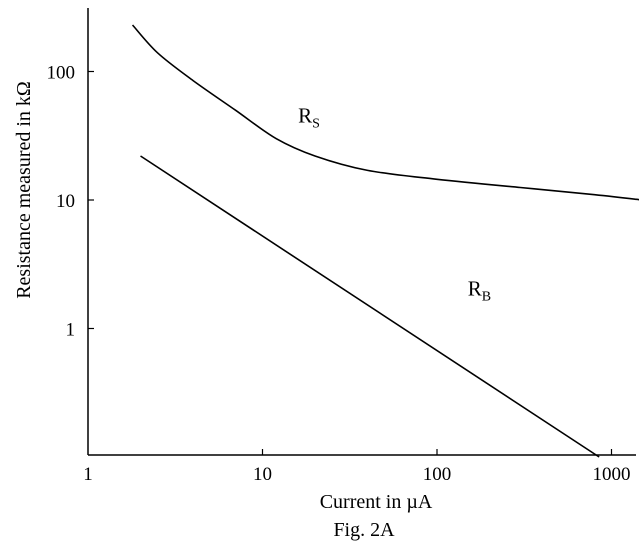  What do you see at coordinates (65, 201) in the screenshot?
I see `y-tick-label: 10` at bounding box center [65, 201].